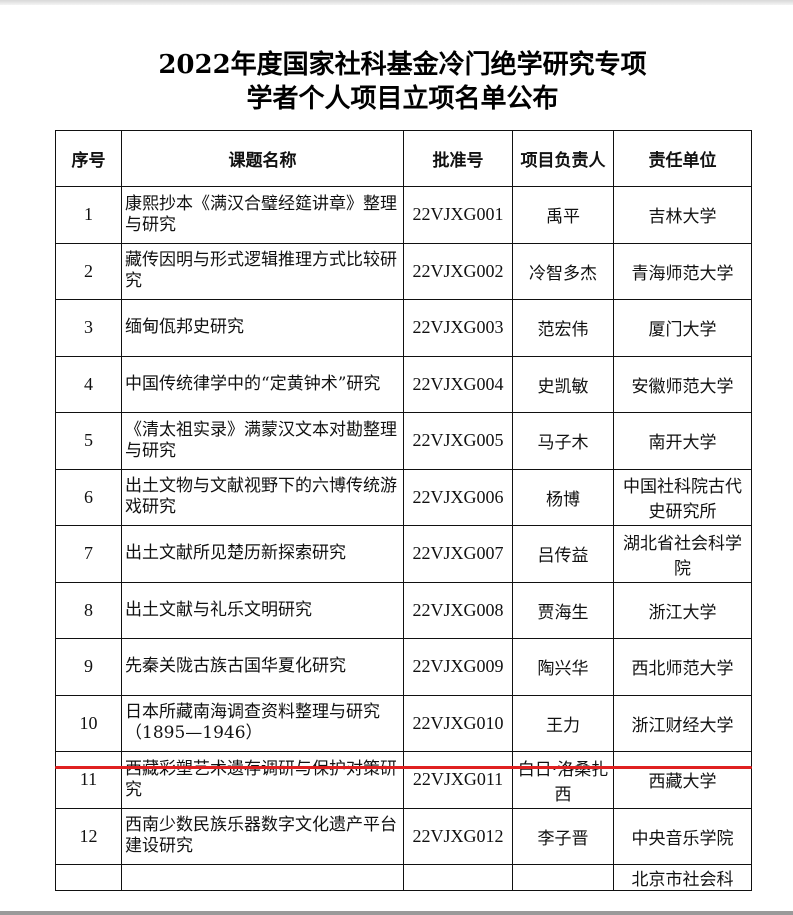 The image size is (793, 915). I want to click on table-row: 9 先秦关陇古族古国华夏化研究 22VJXG009 陶兴华 西北师范大学, so click(403, 667).